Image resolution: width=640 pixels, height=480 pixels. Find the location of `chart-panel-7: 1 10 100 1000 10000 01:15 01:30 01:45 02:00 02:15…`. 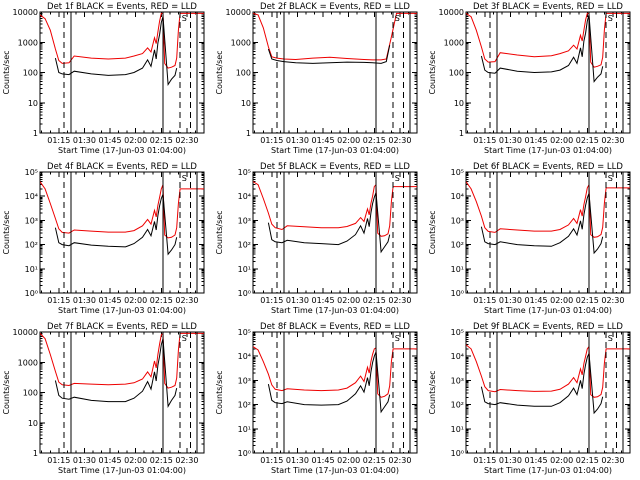

chart-panel-7: 1 10 100 1000 10000 01:15 01:30 01:45 02:00 02:15… is located at coordinates (103, 398).